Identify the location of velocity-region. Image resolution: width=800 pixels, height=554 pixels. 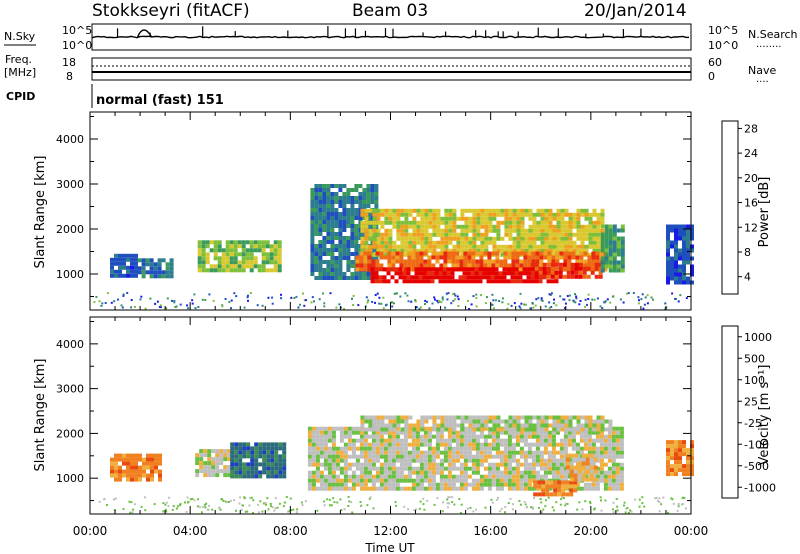
(136, 467).